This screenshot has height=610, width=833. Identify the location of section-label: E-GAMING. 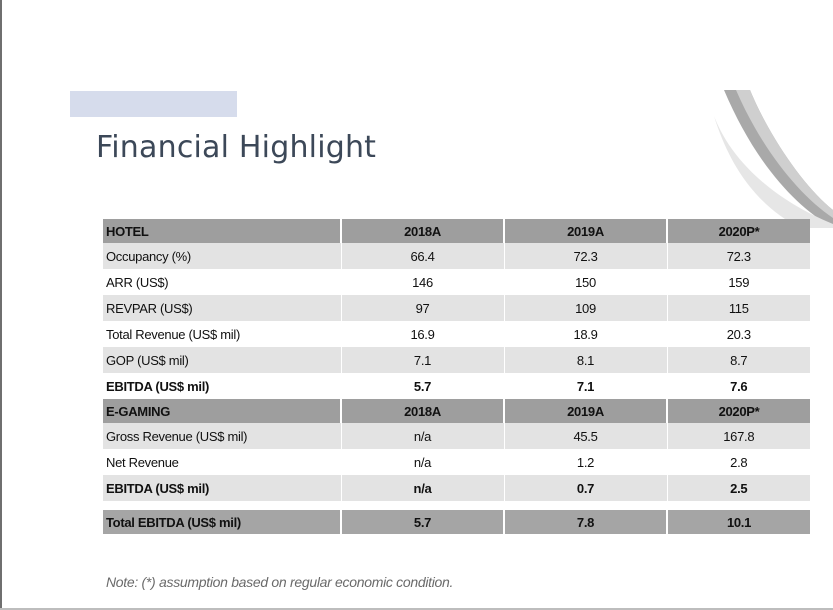
(222, 411).